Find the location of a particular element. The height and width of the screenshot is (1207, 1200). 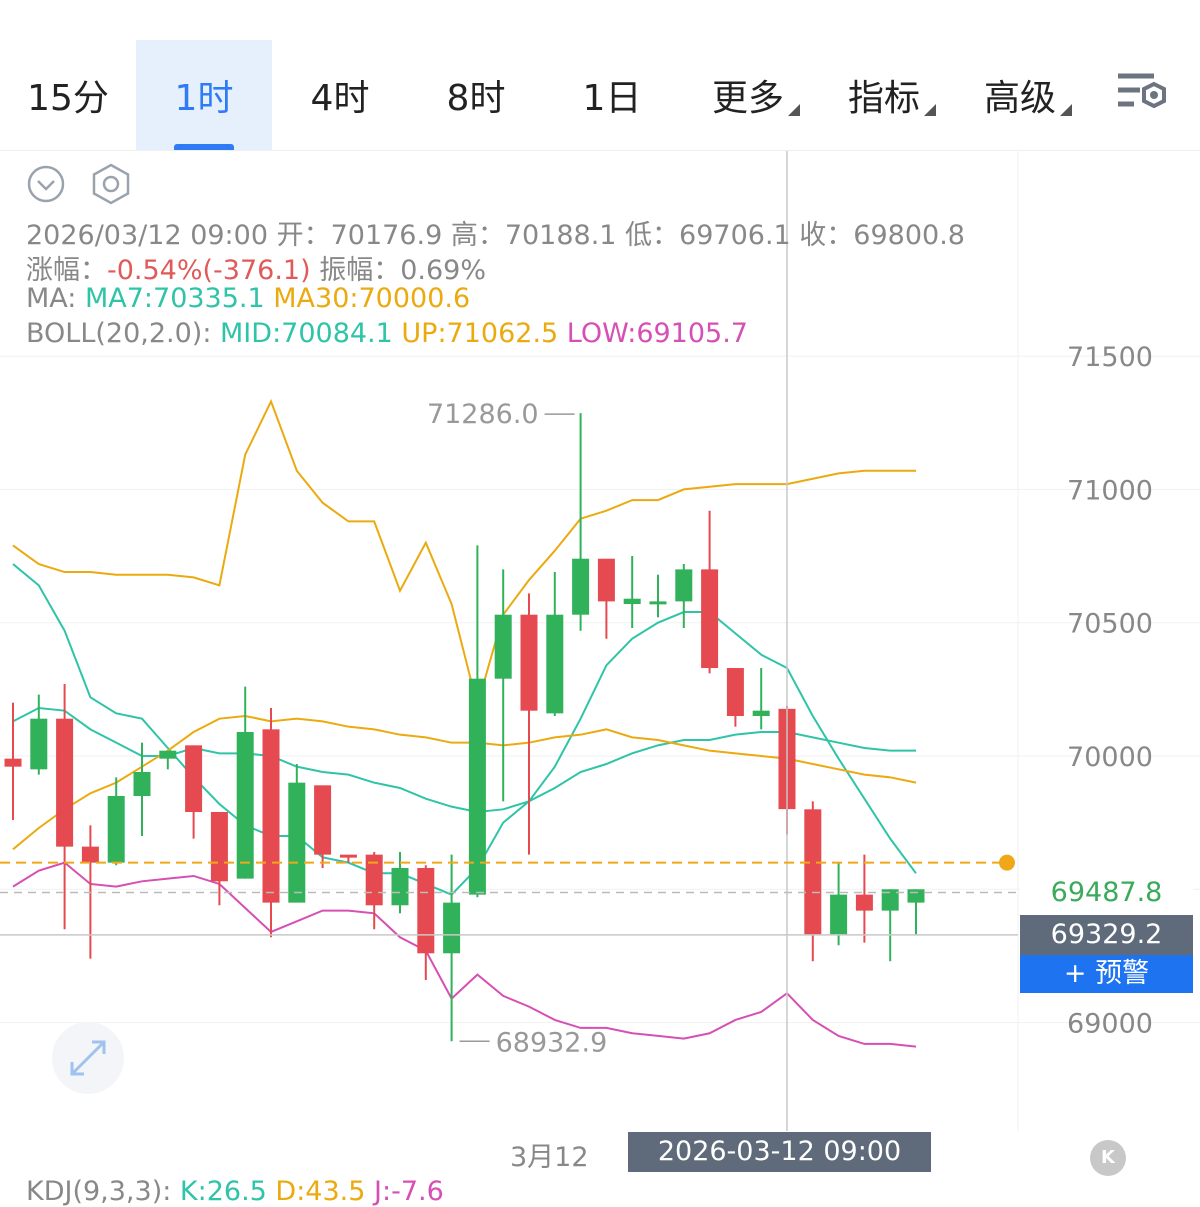

y-tick-label: 71000 is located at coordinates (1110, 490).